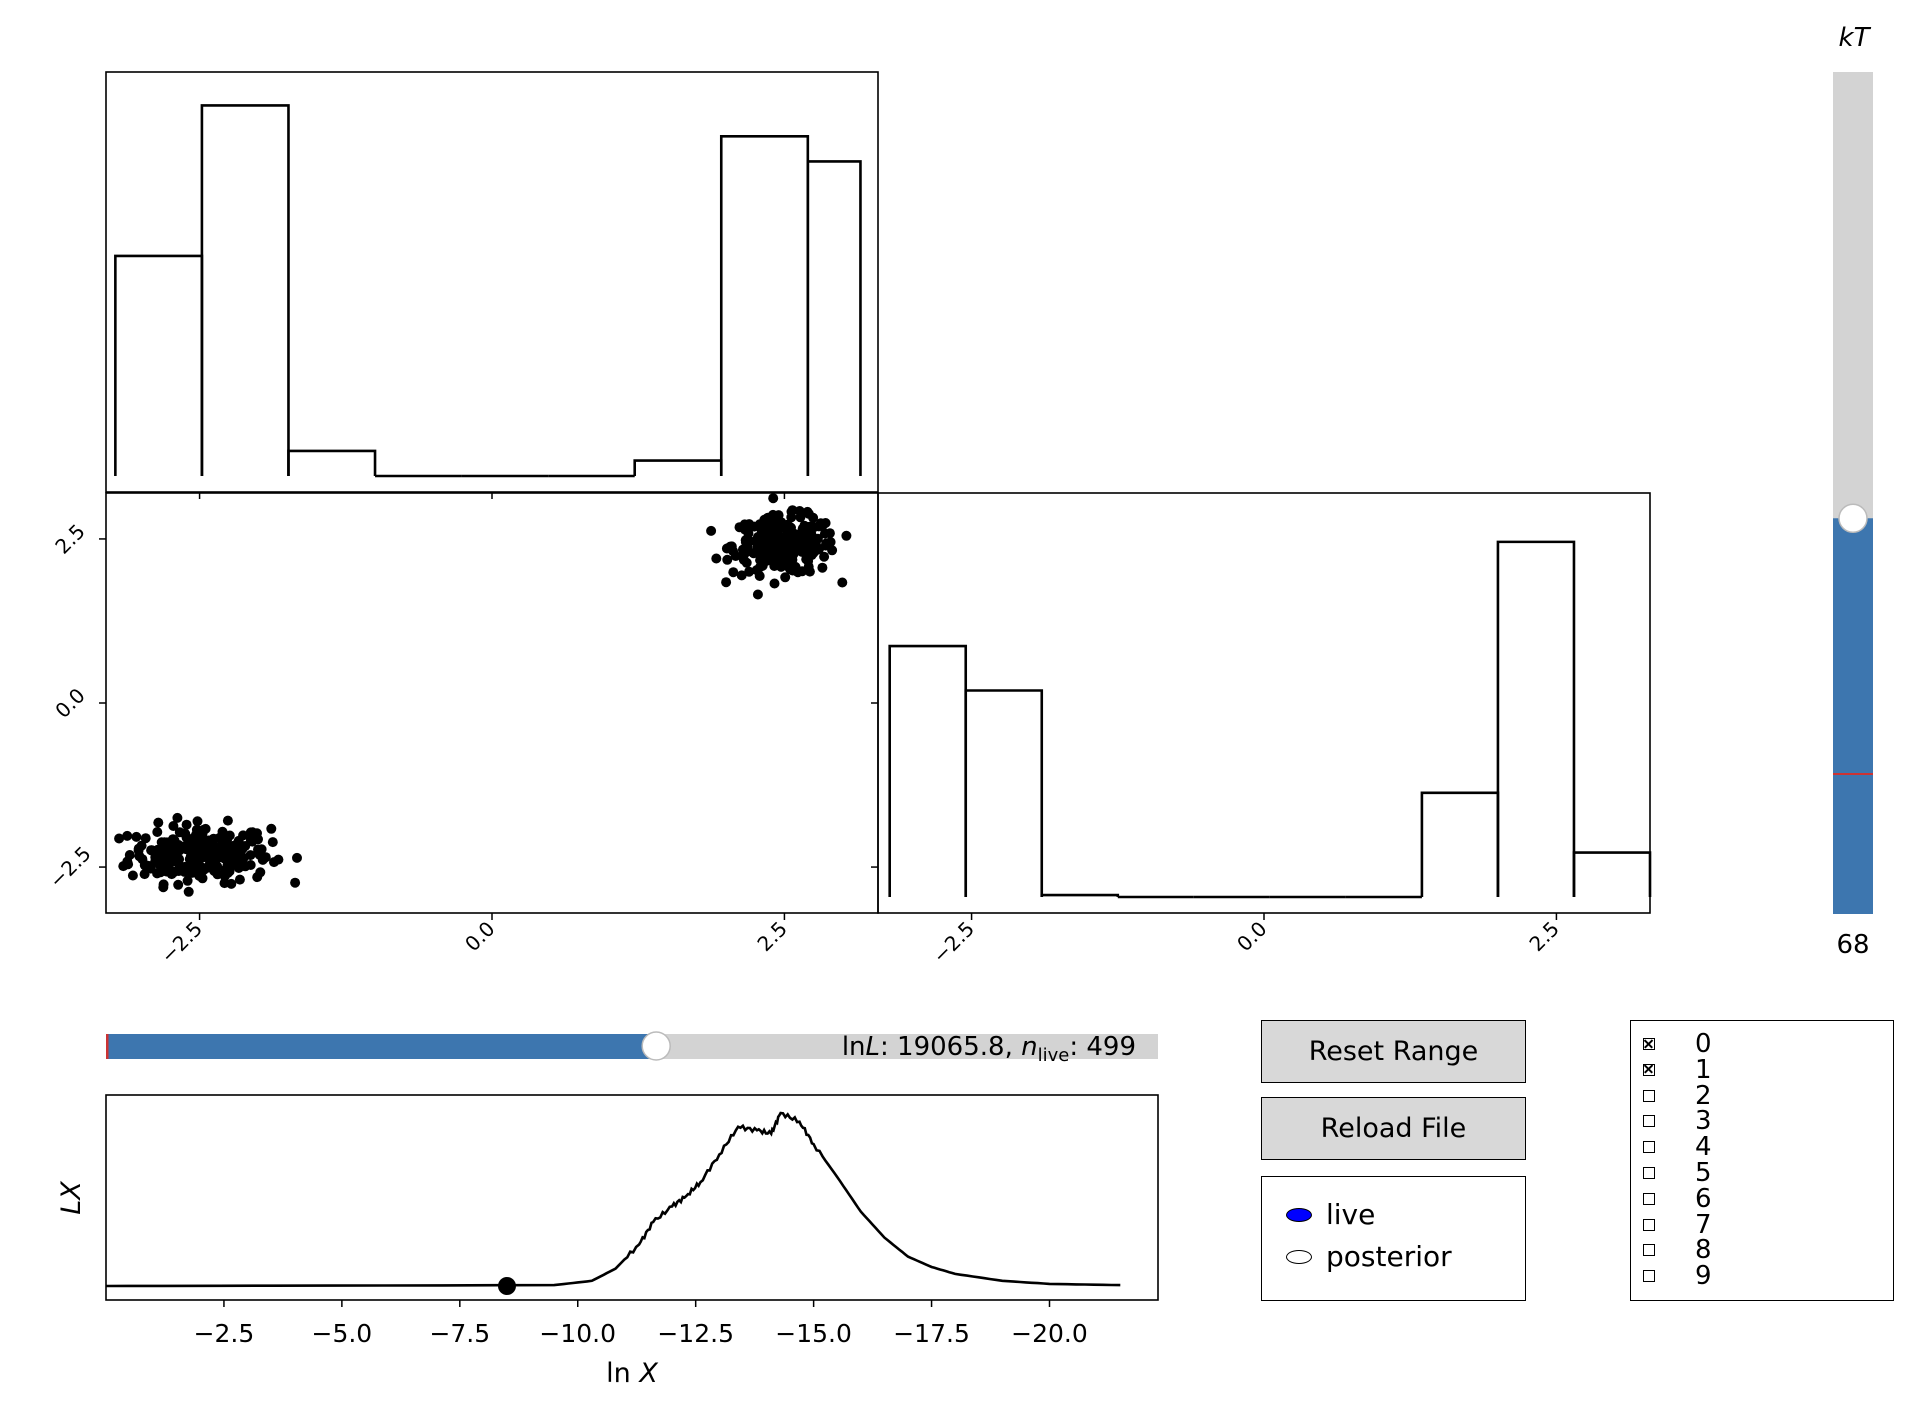 The width and height of the screenshot is (1912, 1412). What do you see at coordinates (1217, 835) in the screenshot?
I see `marginal-x1-xticks: −2.5 0.0 2.5` at bounding box center [1217, 835].